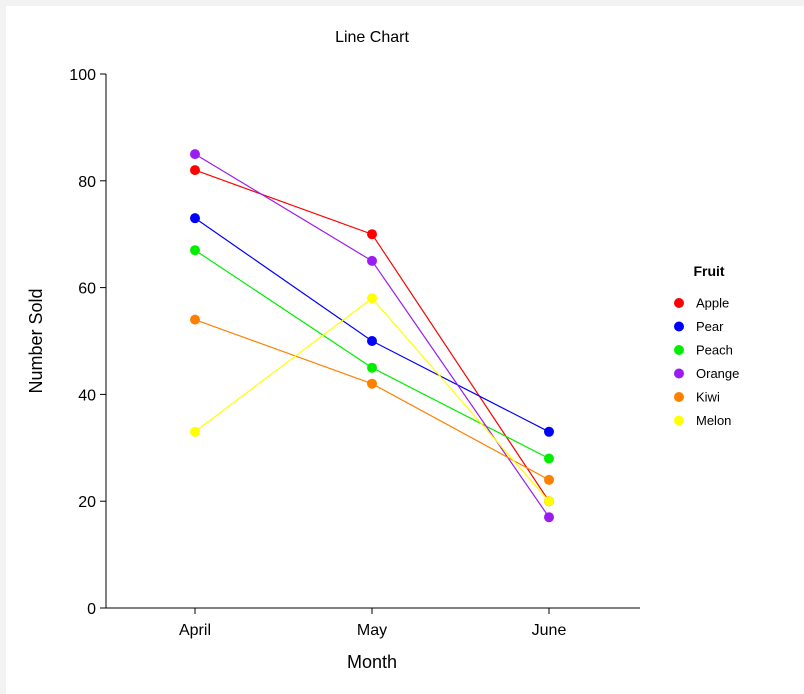 The height and width of the screenshot is (694, 804). What do you see at coordinates (372, 630) in the screenshot?
I see `x-tick-label: May` at bounding box center [372, 630].